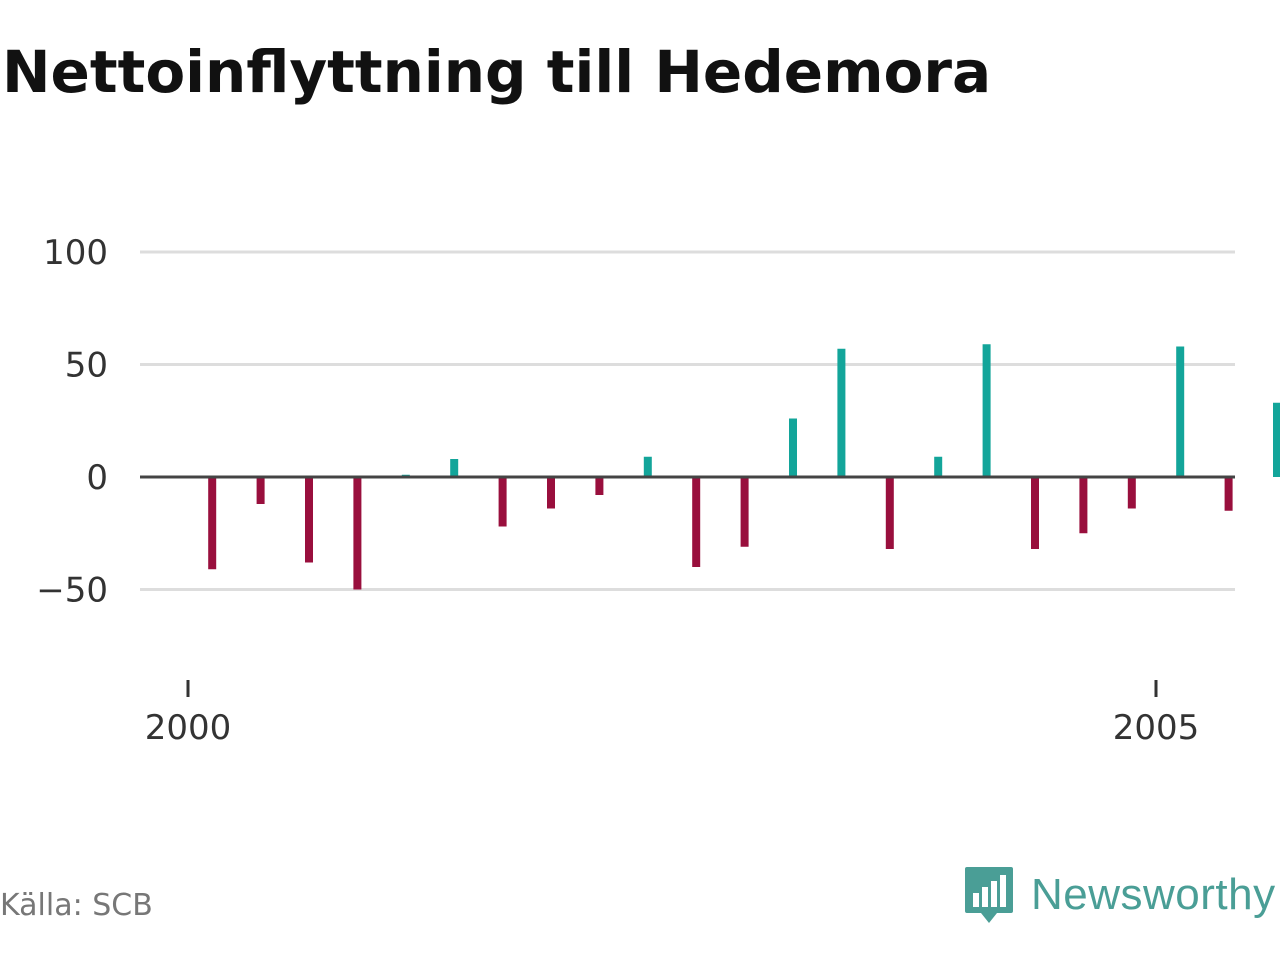  What do you see at coordinates (72, 591) in the screenshot?
I see `y-tick-label: −50` at bounding box center [72, 591].